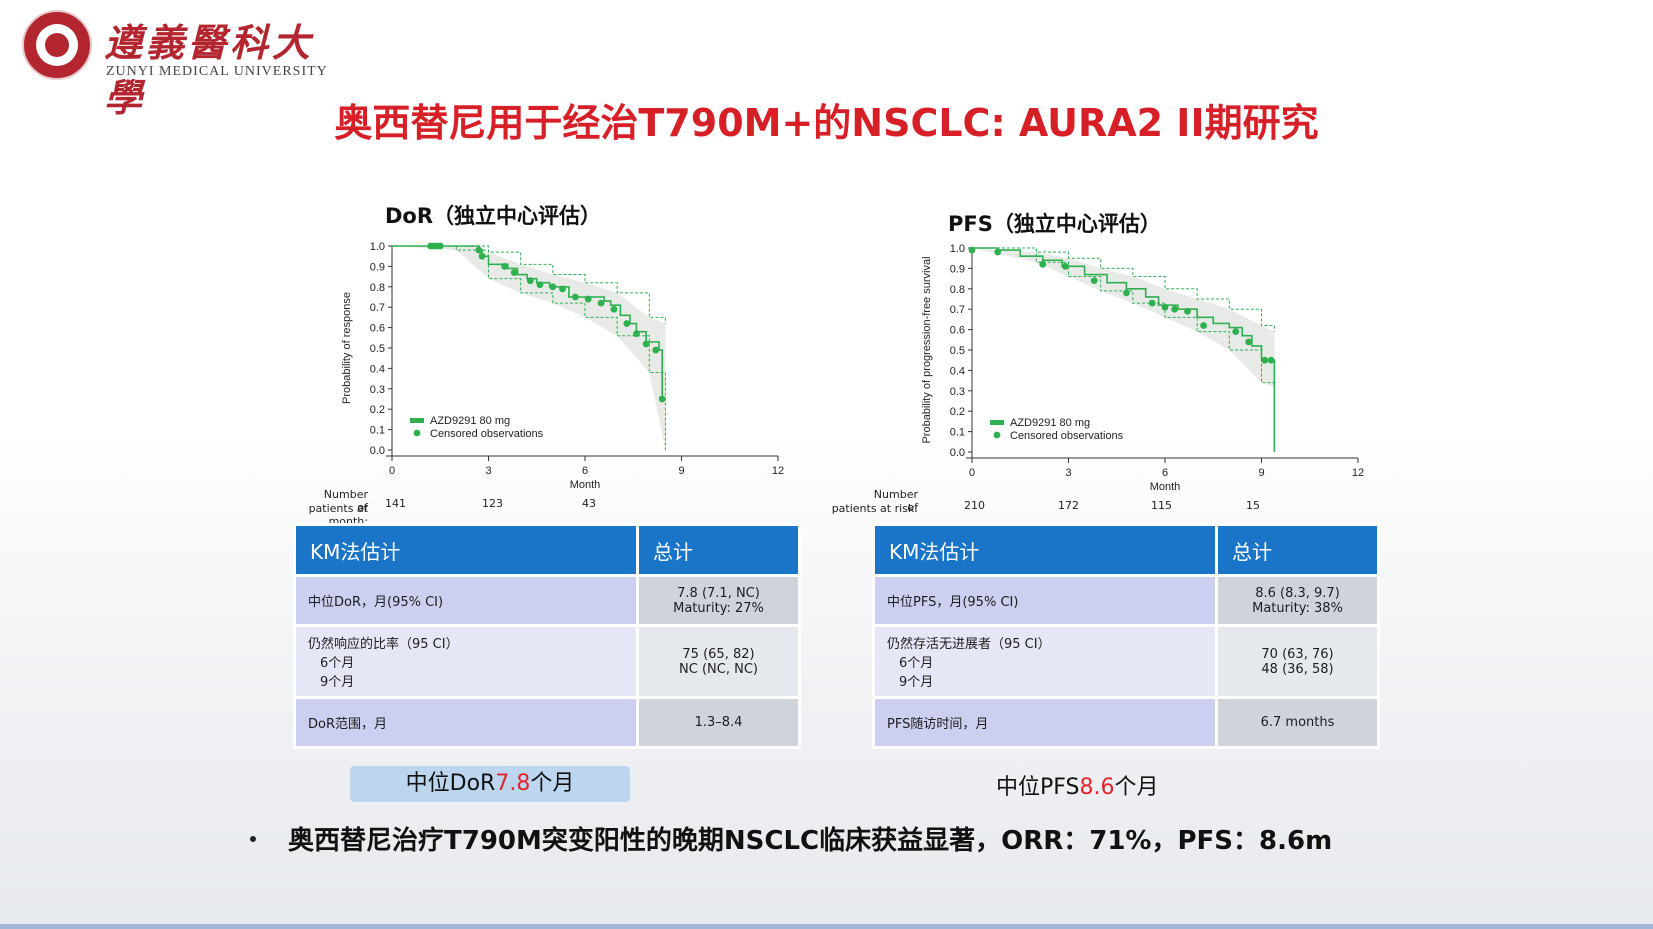  What do you see at coordinates (253, 839) in the screenshot?
I see `bullet-icon` at bounding box center [253, 839].